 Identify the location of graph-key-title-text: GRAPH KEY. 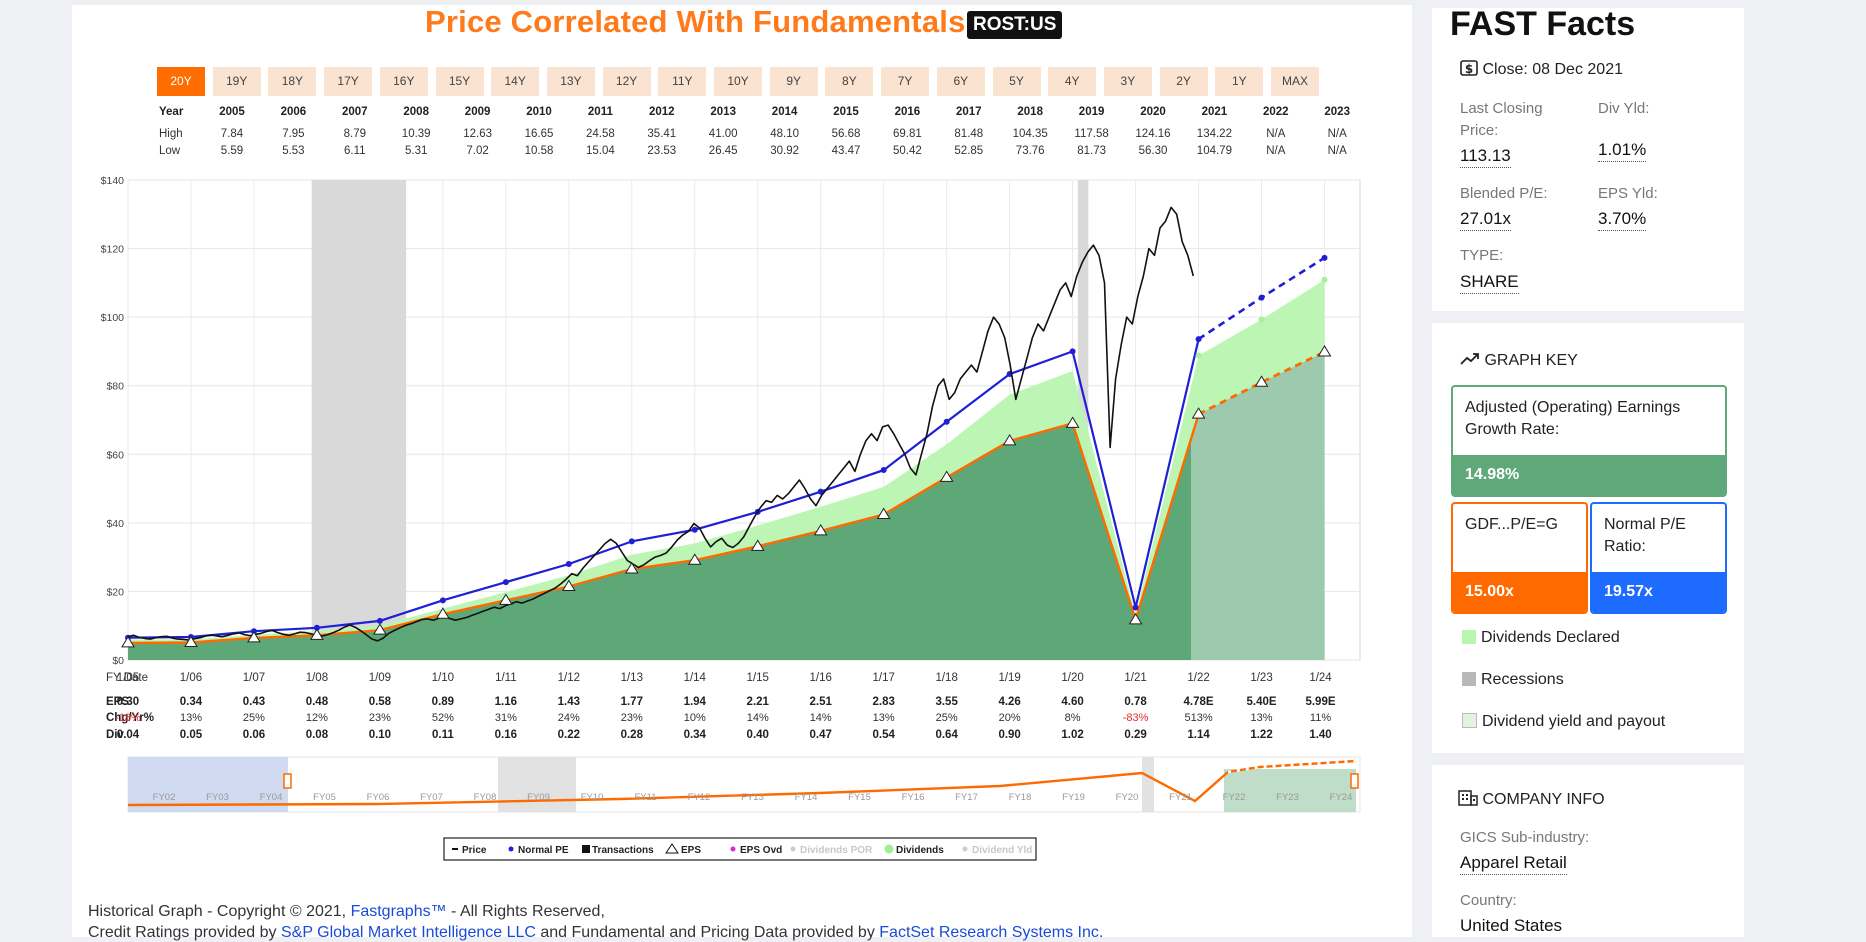
(1531, 360).